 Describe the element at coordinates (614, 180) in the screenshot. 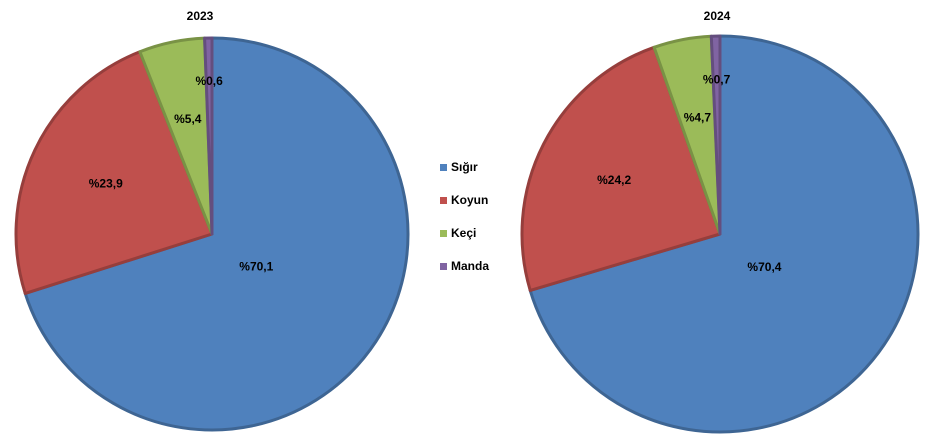

I see `slice-label-2024-koyun: %24,2` at that location.